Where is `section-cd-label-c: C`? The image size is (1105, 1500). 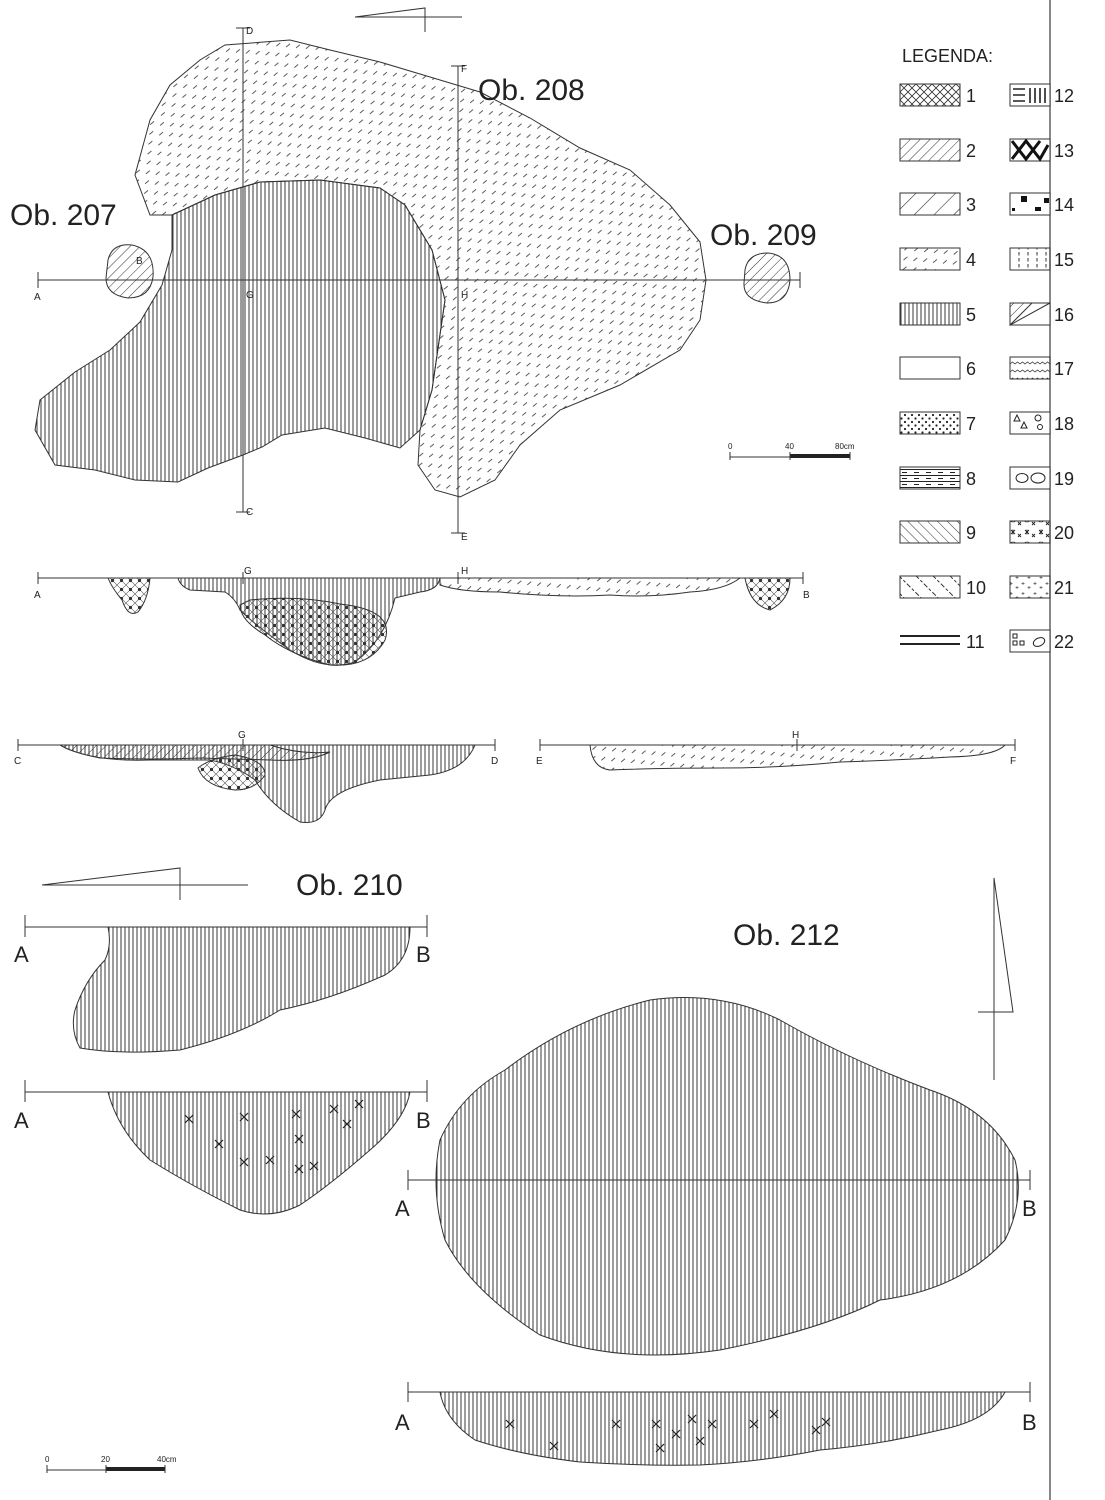
section-cd-label-c: C is located at coordinates (17, 761).